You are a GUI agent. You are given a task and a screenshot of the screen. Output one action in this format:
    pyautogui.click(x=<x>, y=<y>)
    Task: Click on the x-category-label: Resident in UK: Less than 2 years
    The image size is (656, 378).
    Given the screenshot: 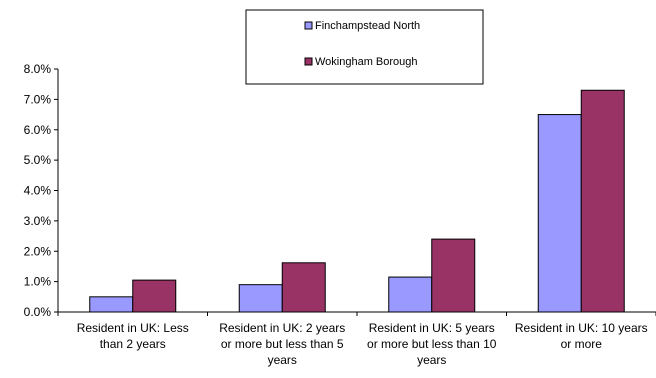 What is the action you would take?
    pyautogui.click(x=133, y=336)
    